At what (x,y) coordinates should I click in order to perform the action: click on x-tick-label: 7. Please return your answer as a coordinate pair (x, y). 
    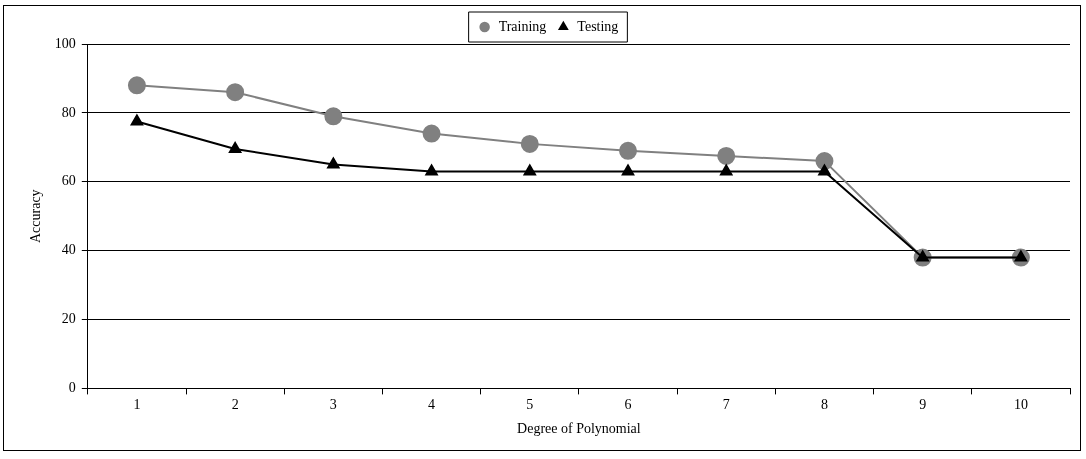
    Looking at the image, I should click on (726, 405).